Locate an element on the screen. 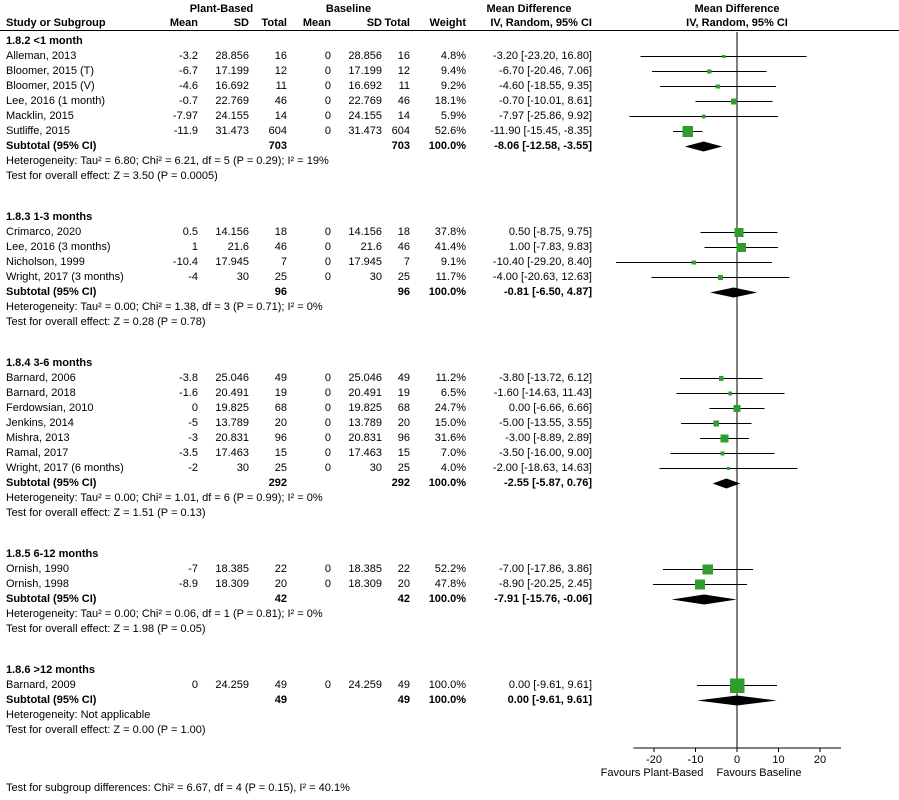 The width and height of the screenshot is (899, 800). plant-mean: -3.8 is located at coordinates (188, 378).